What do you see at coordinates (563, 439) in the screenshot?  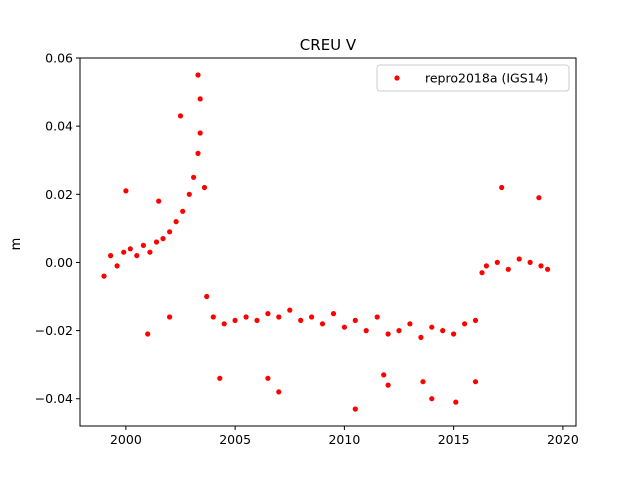 I see `x-tick-label: 2020` at bounding box center [563, 439].